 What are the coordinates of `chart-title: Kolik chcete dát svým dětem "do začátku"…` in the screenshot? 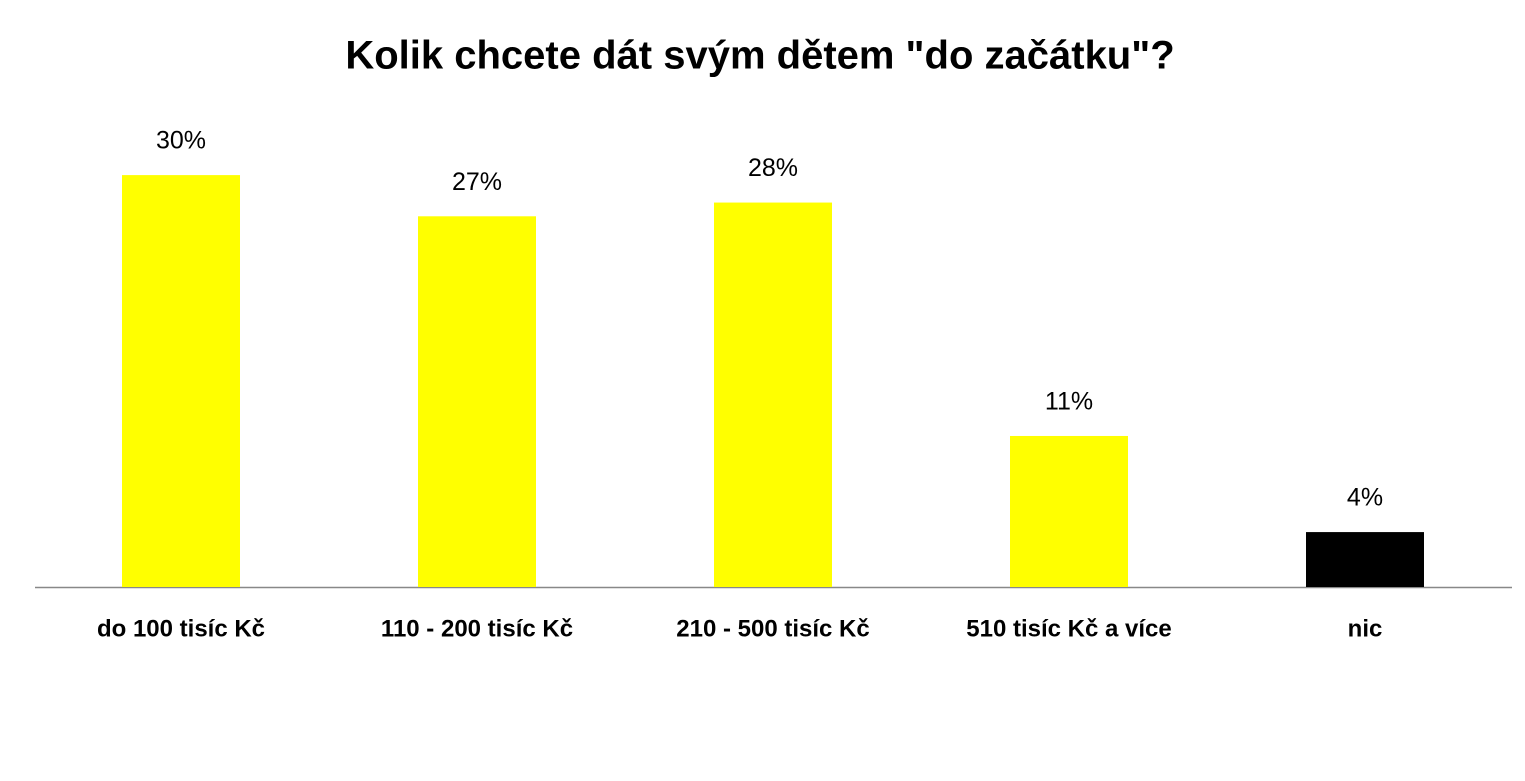 It's located at (759, 56).